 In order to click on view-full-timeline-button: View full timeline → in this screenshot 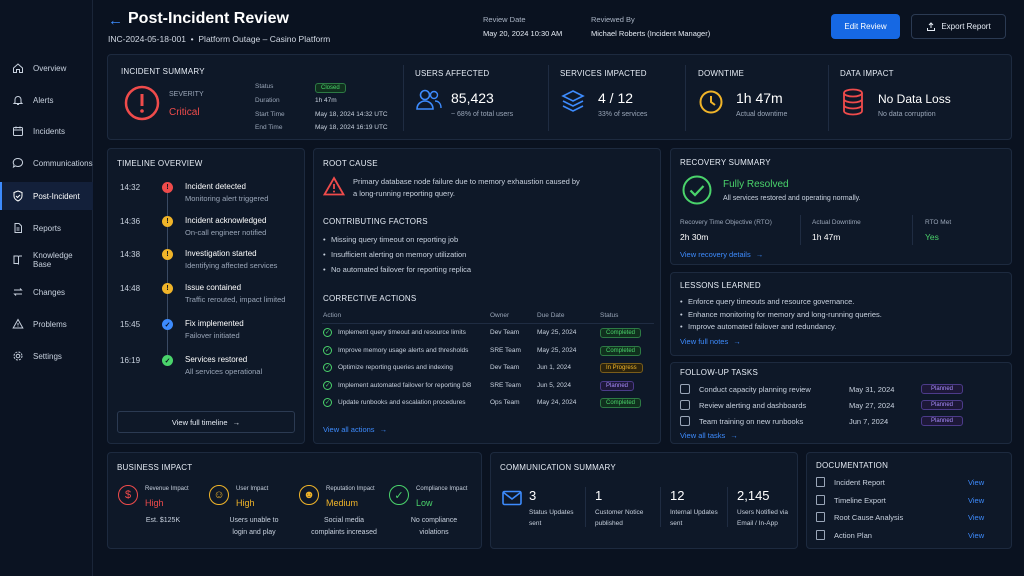, I will do `click(206, 422)`.